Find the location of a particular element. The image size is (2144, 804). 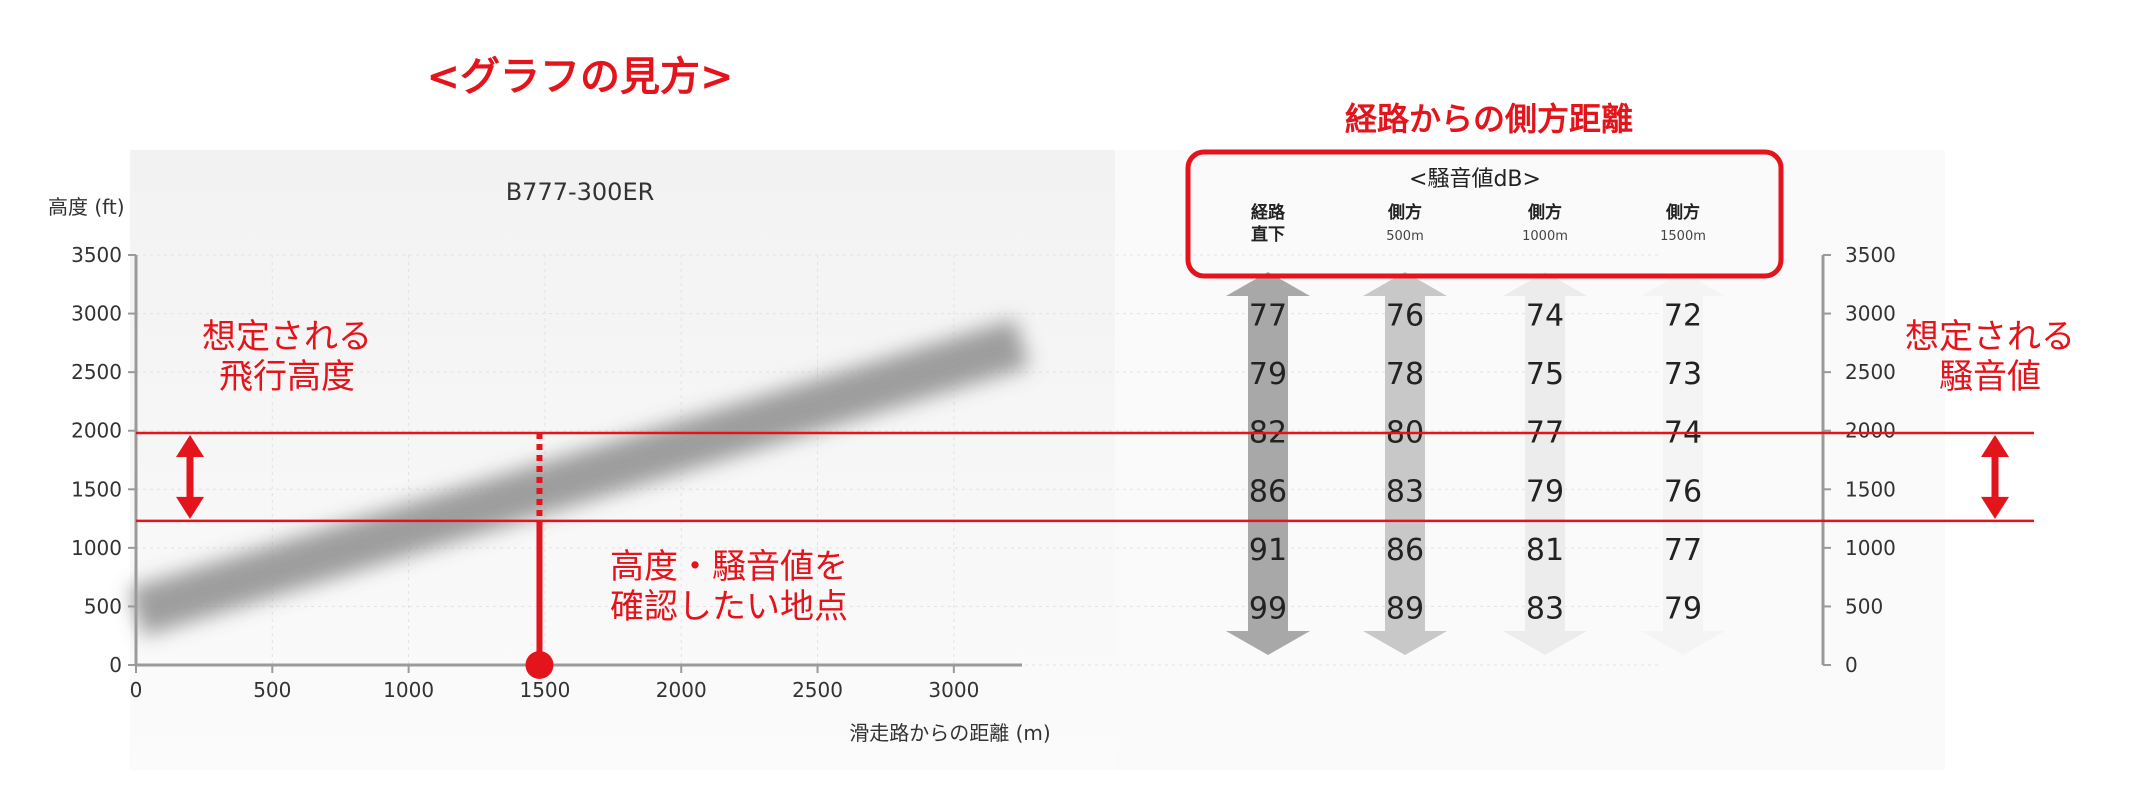

assumed-altitude-note-line: 飛行高度 is located at coordinates (287, 377).